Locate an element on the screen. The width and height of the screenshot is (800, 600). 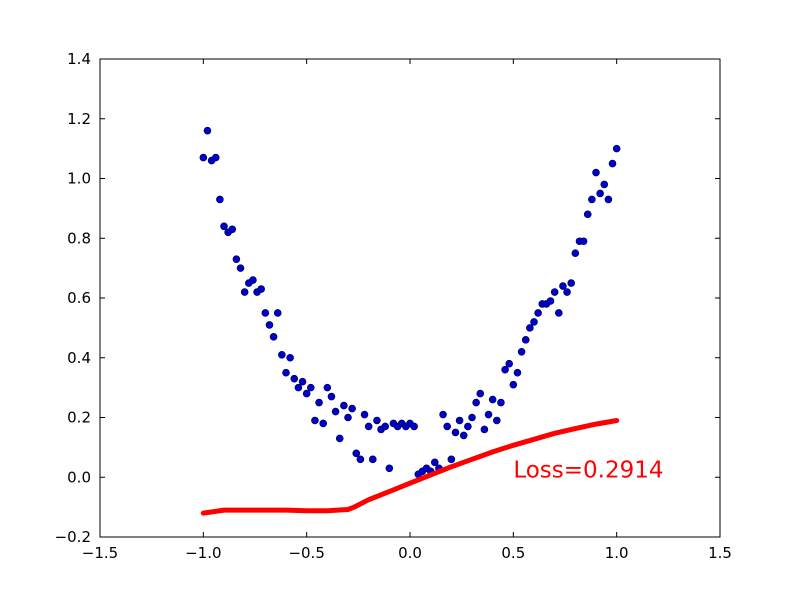
y-tick-label: 0.0 is located at coordinates (79, 477).